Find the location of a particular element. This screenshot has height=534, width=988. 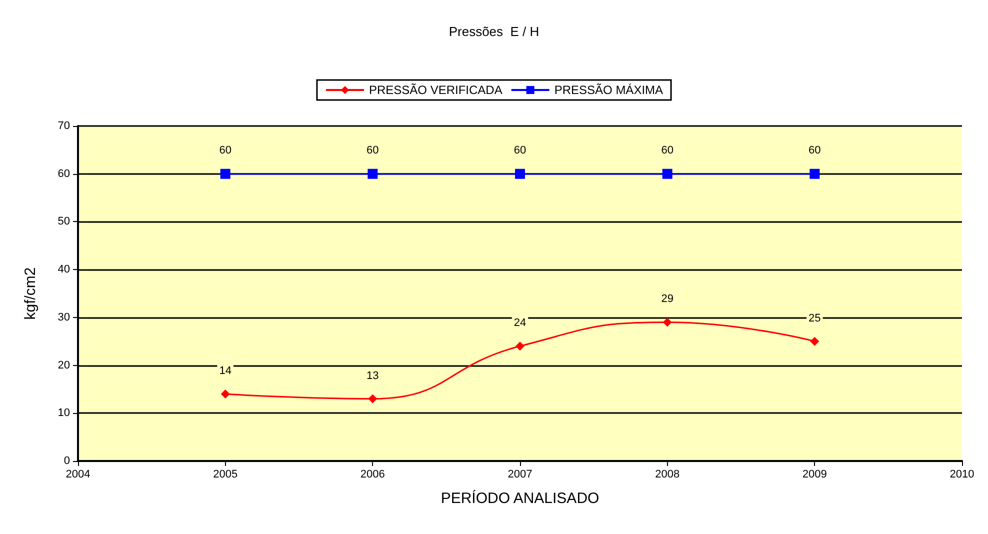

data-label: 13 is located at coordinates (372, 376).